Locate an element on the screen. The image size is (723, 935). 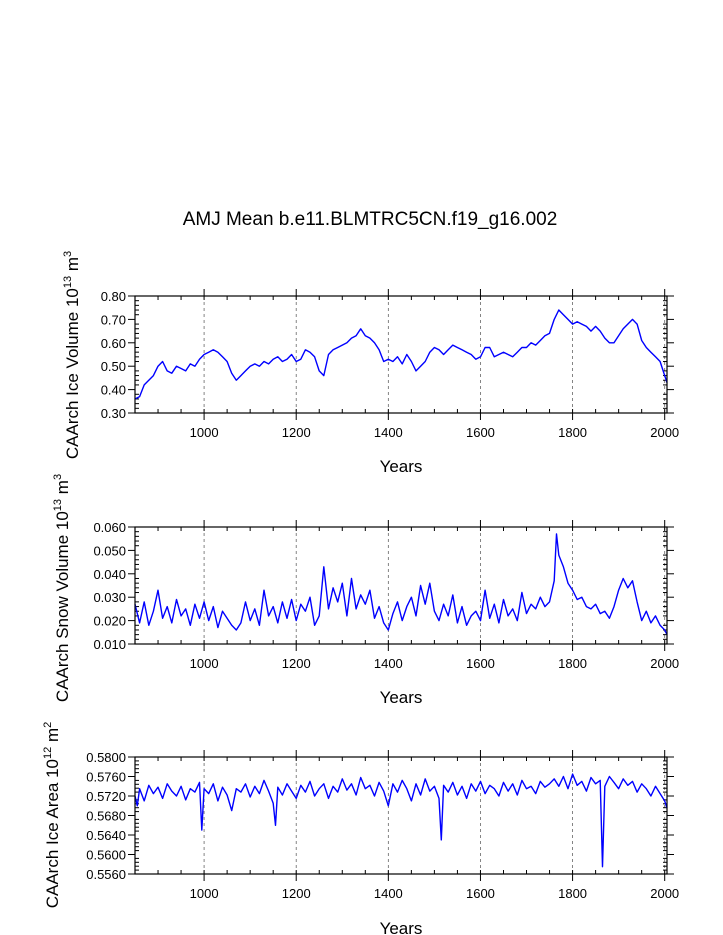
y-tick-label: 0.060 is located at coordinates (109, 527).